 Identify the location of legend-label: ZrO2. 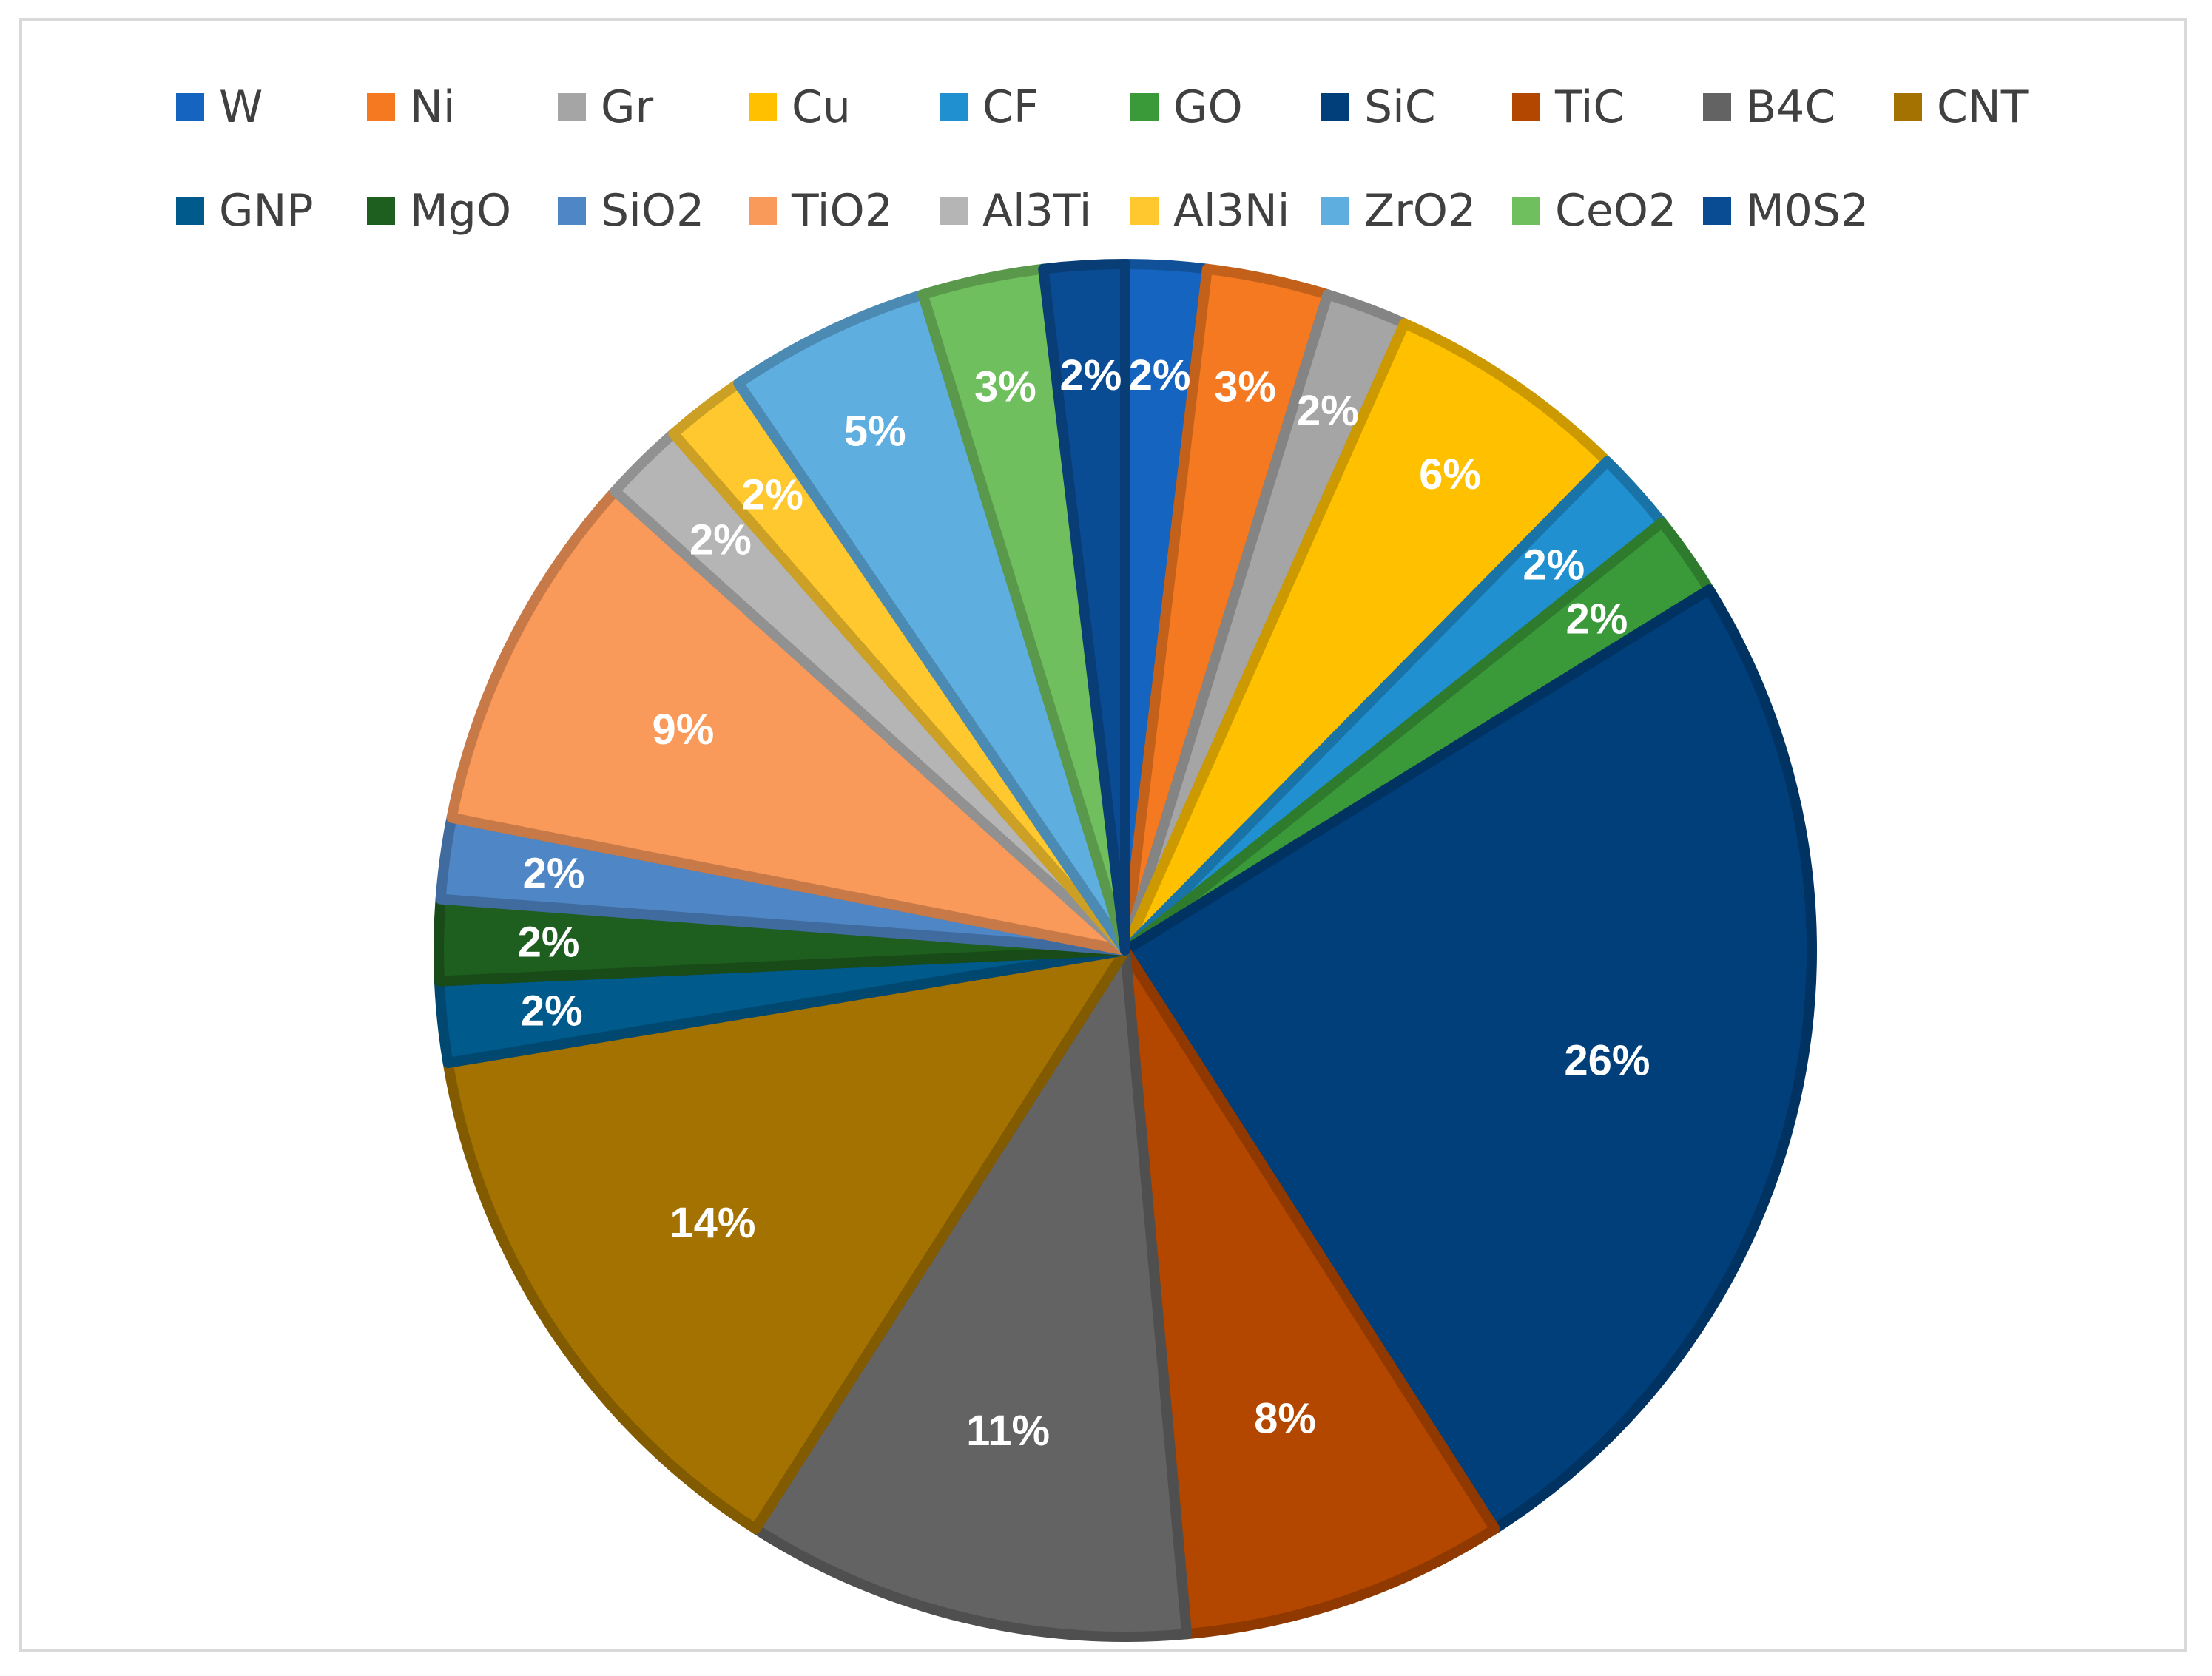
(1420, 211).